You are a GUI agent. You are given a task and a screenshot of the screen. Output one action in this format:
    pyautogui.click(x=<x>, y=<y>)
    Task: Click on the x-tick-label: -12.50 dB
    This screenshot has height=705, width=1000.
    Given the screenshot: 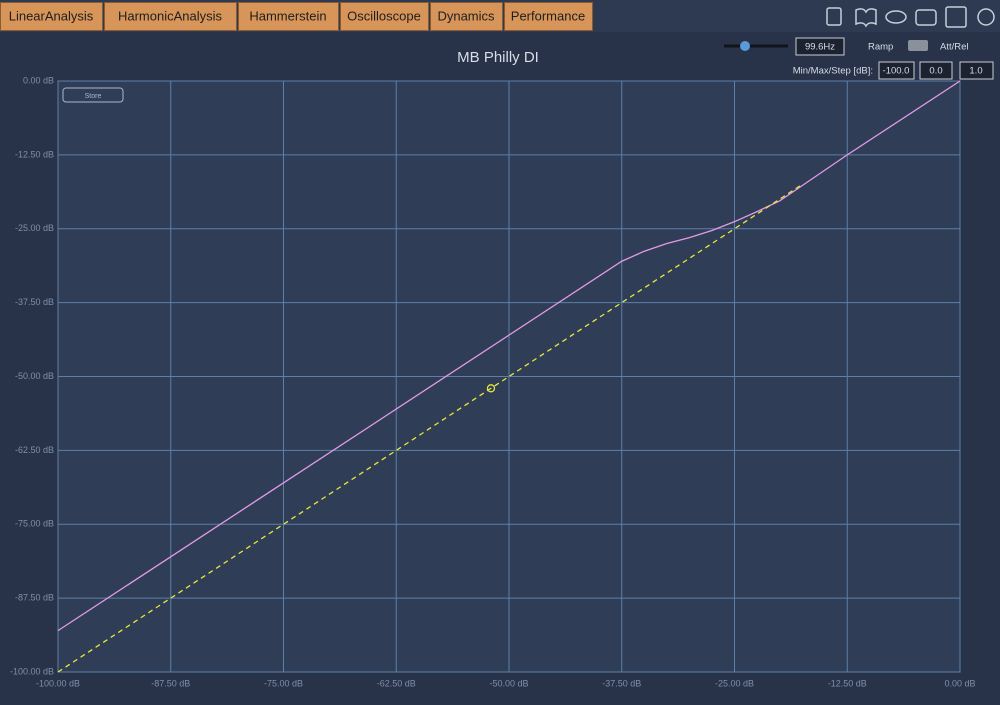 What is the action you would take?
    pyautogui.click(x=847, y=683)
    